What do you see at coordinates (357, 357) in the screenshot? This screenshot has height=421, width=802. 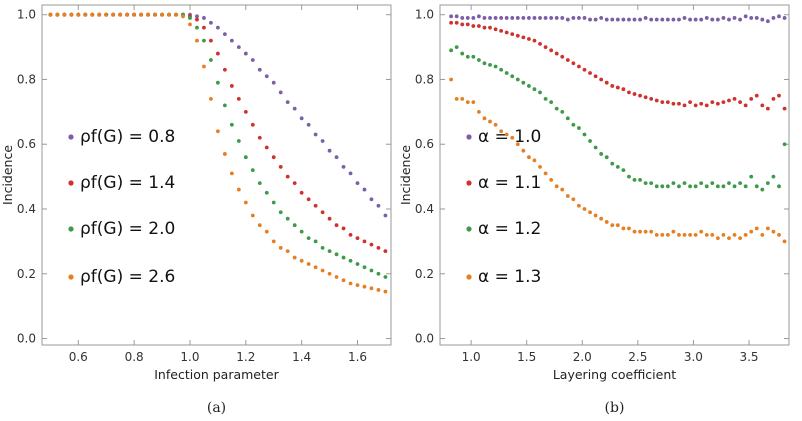 I see `x-tick-label: 1.6` at bounding box center [357, 357].